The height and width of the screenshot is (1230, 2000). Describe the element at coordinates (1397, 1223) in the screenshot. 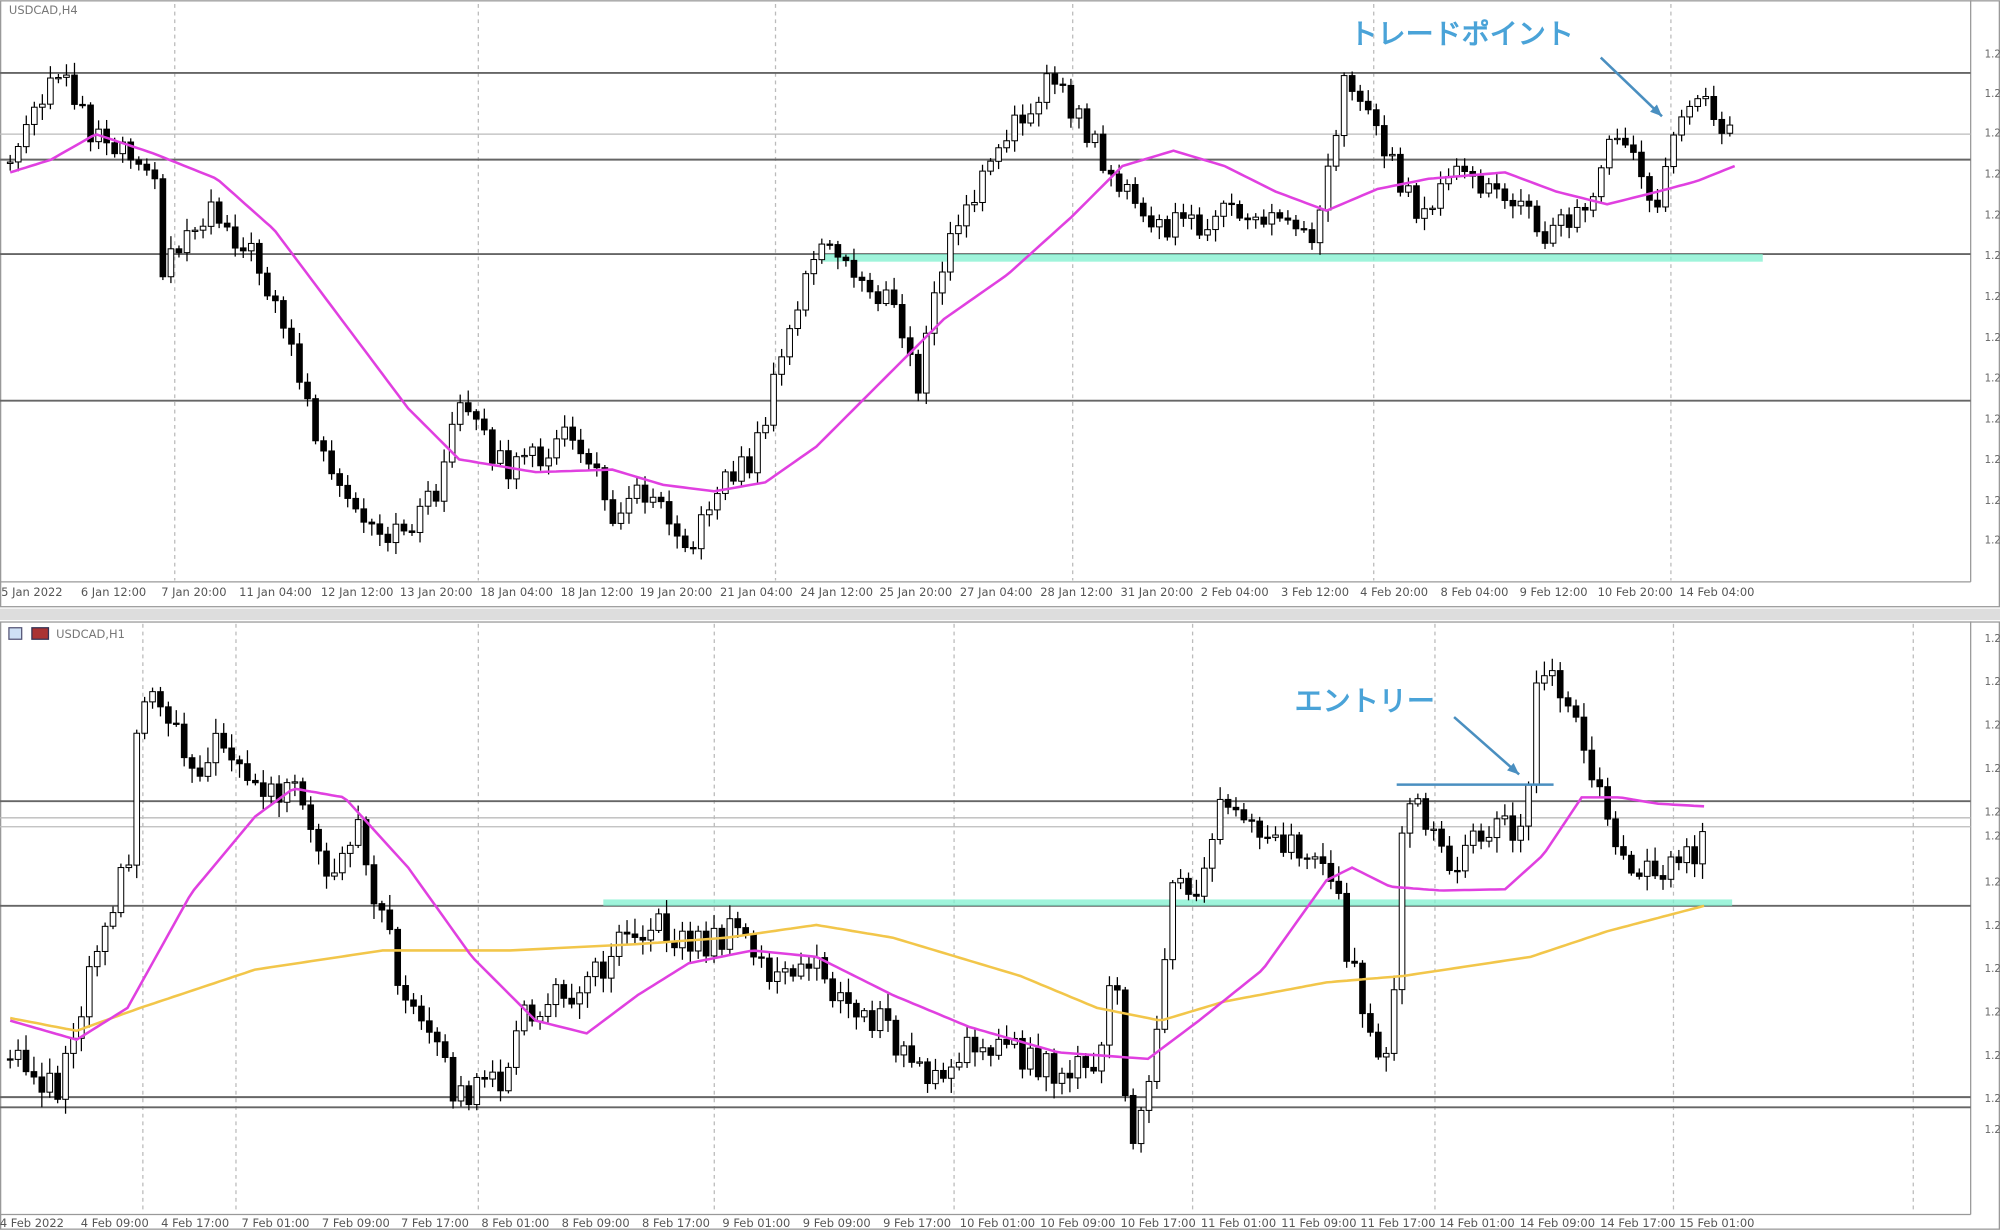

I see `x-tick-label: 11 Feb 17:00` at that location.